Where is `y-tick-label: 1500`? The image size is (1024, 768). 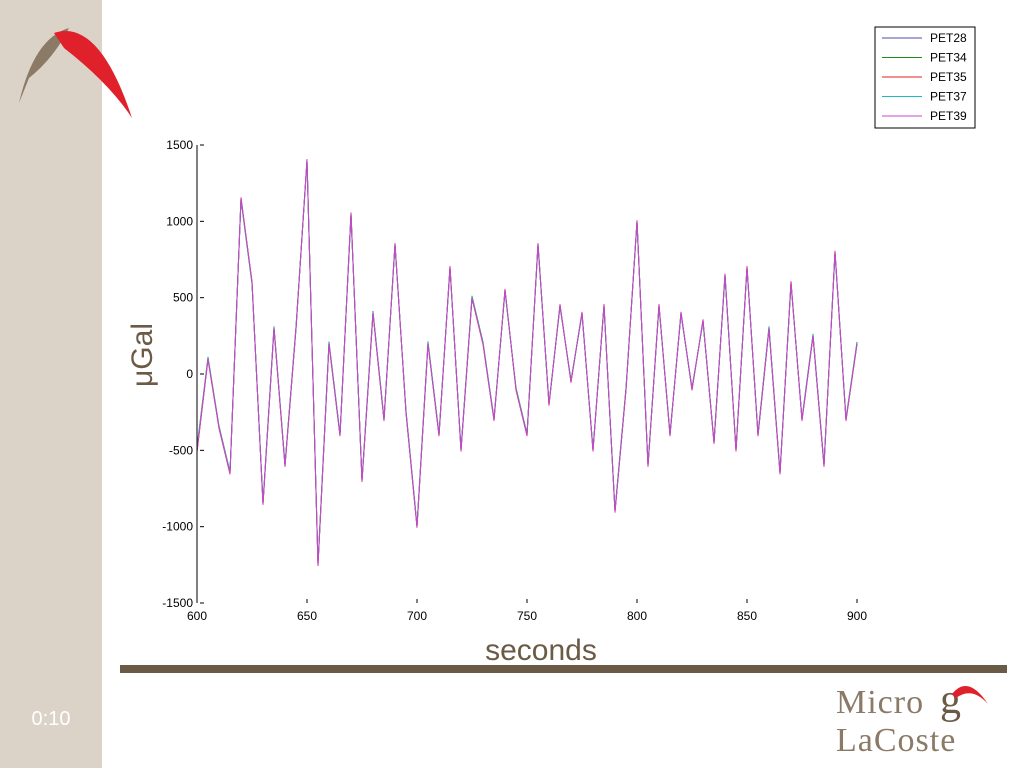
y-tick-label: 1500 is located at coordinates (179, 145).